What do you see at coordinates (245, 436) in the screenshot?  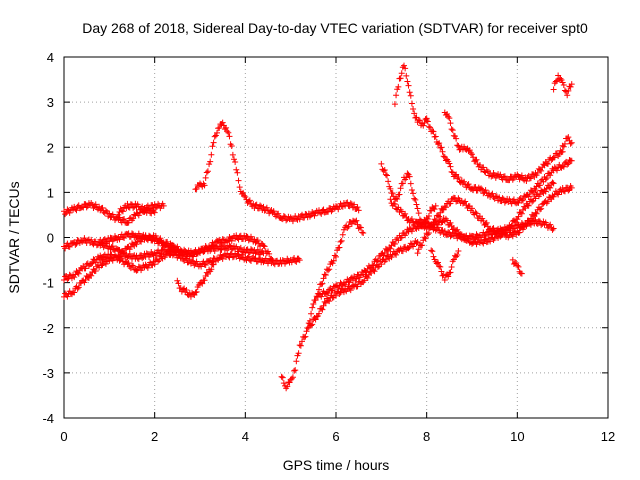 I see `x-tick-label: 4` at bounding box center [245, 436].